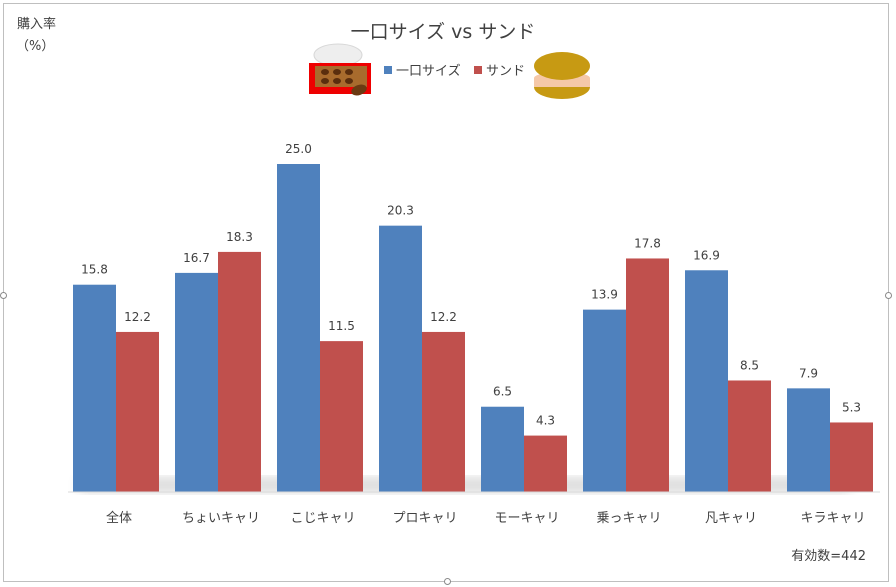 Image resolution: width=896 pixels, height=587 pixels. Describe the element at coordinates (424, 518) in the screenshot. I see `x-tick-label-4: プロキャリ` at that location.